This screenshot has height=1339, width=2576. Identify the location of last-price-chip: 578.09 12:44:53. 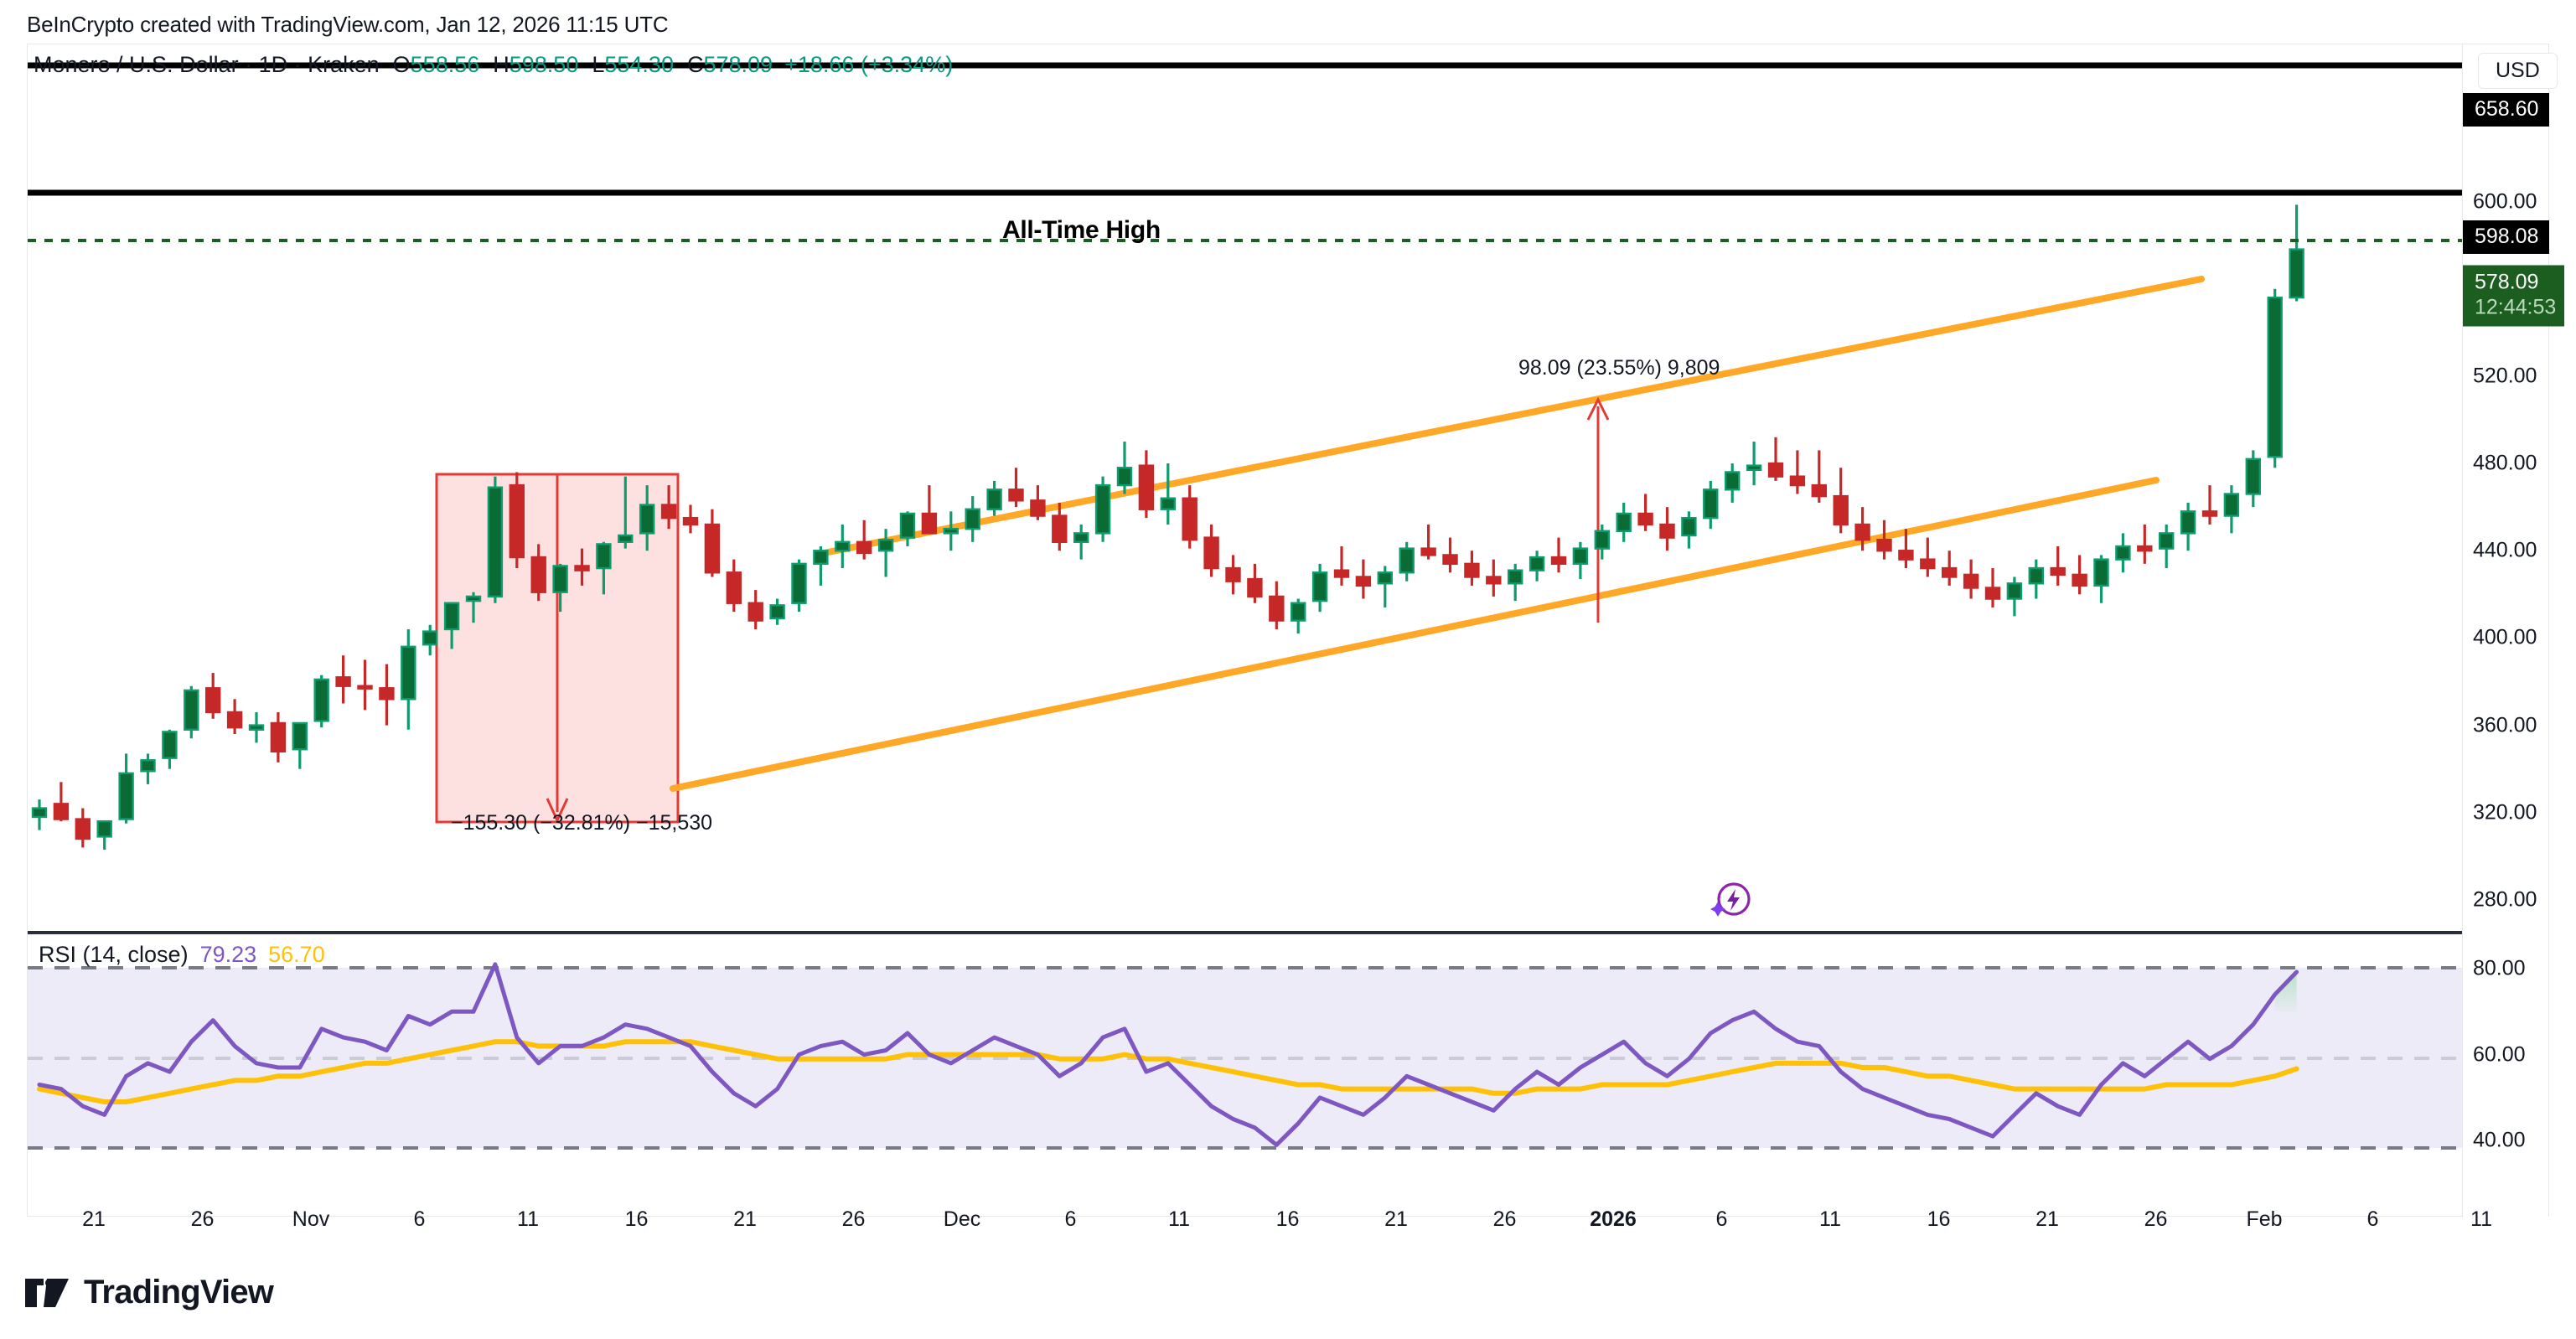
(2514, 296).